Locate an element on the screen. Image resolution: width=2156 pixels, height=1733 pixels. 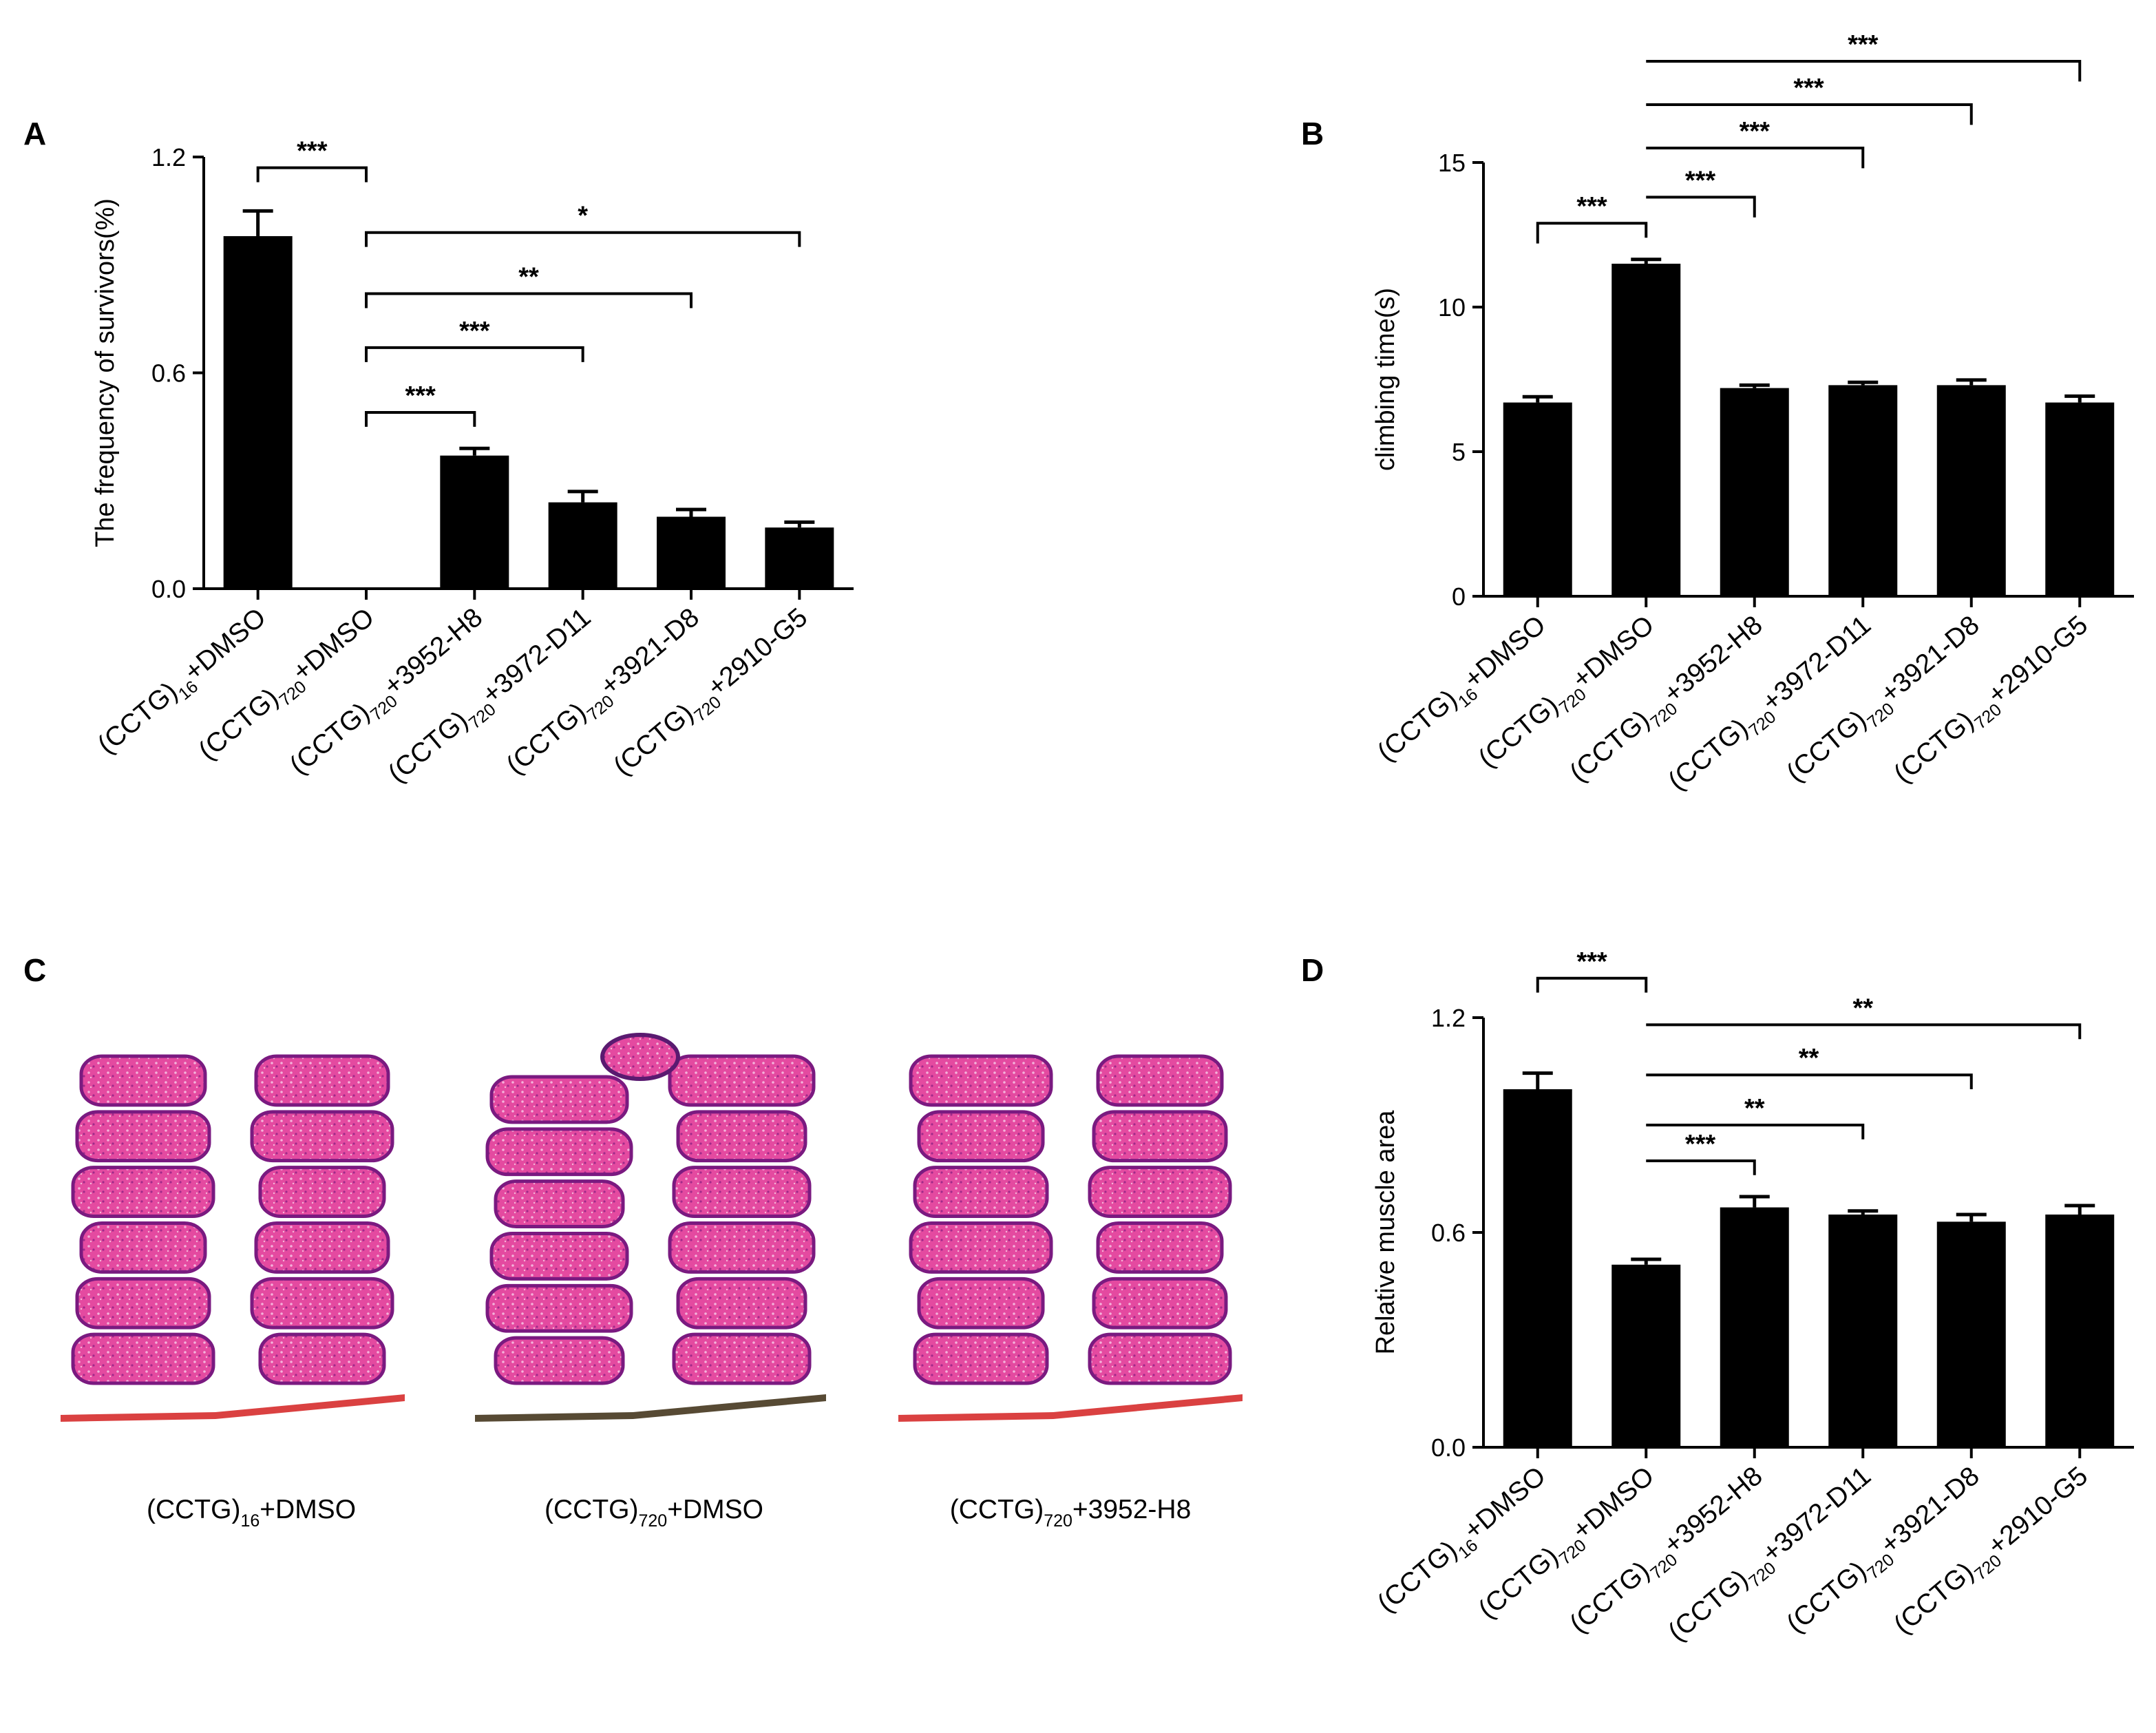
chart-b-ytick-label-3: 15 is located at coordinates (1452, 163).